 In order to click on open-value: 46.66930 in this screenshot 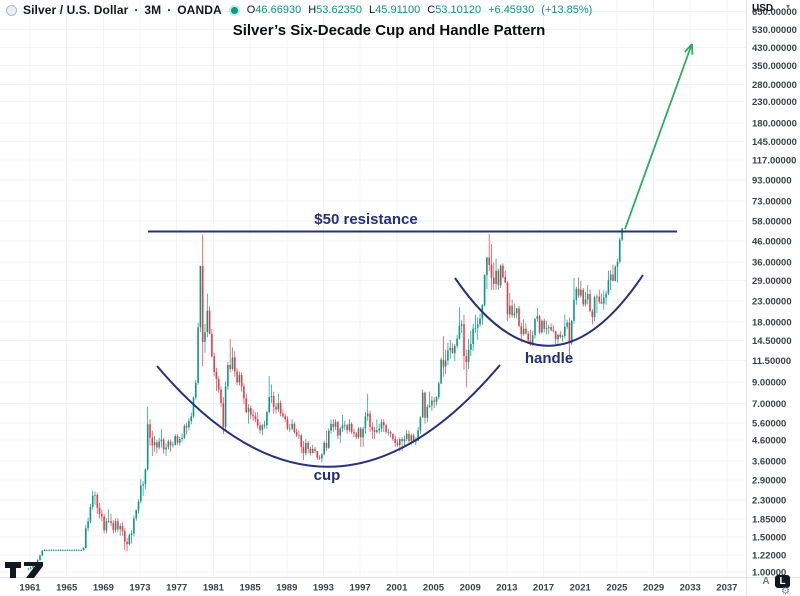, I will do `click(278, 10)`.